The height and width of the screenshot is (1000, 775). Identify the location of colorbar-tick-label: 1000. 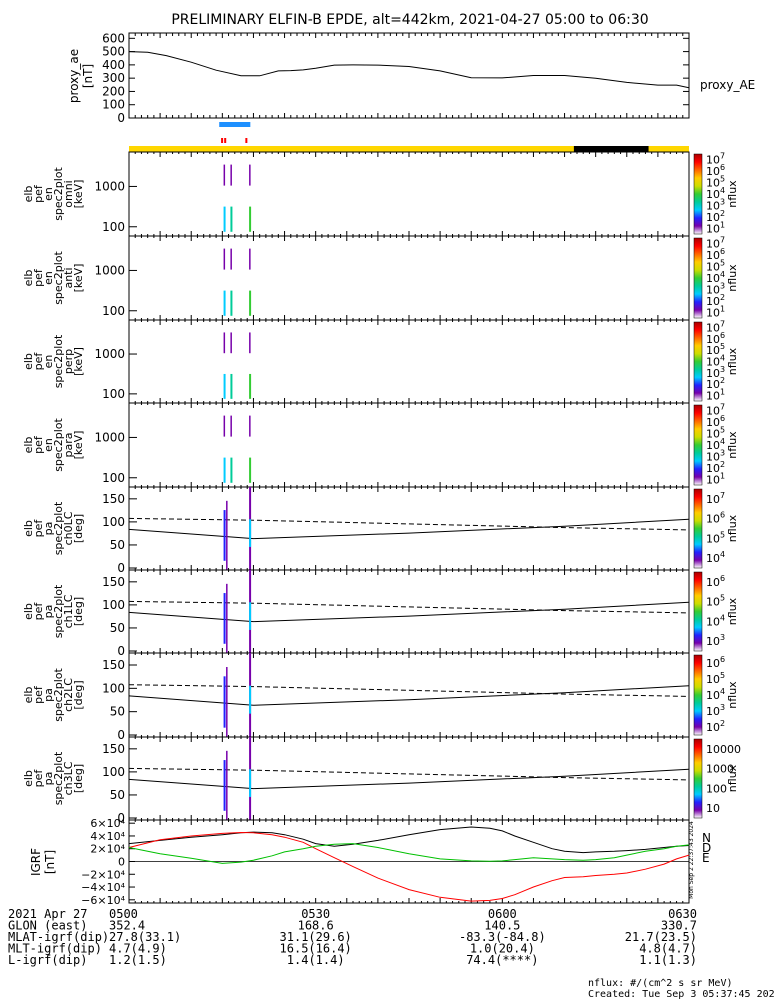
(720, 769).